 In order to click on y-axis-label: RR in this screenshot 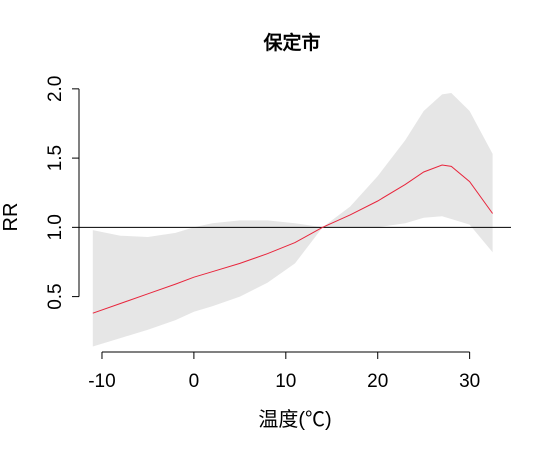, I will do `click(11, 217)`.